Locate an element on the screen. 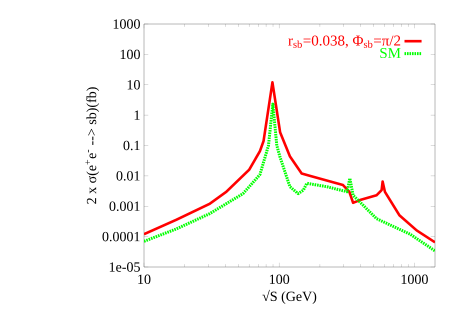 The width and height of the screenshot is (471, 330). y-tick-label: 0.1 is located at coordinates (132, 145).